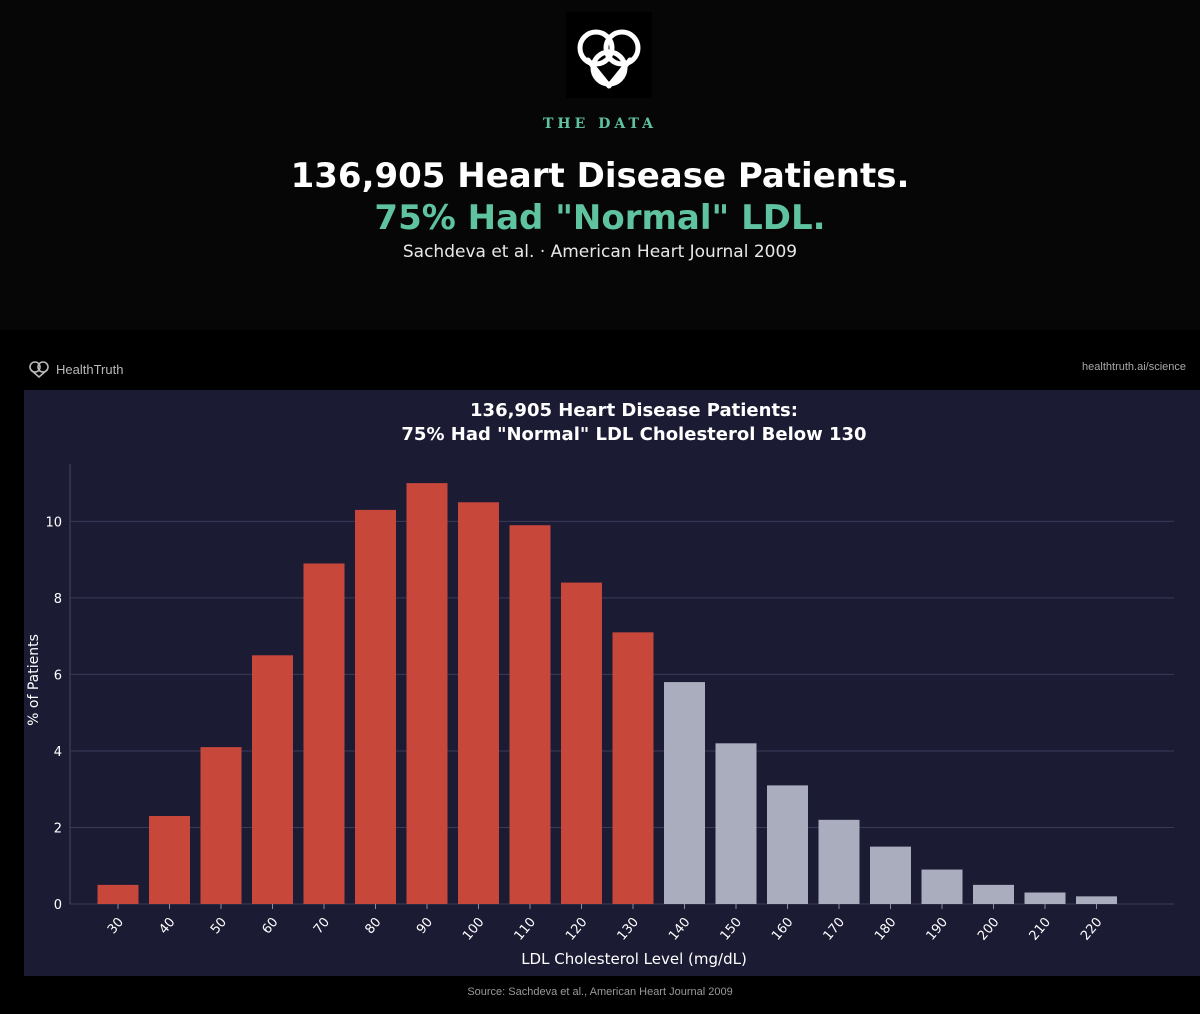 The image size is (1200, 1014). Describe the element at coordinates (634, 410) in the screenshot. I see `chart-title-line1: 136,905 Heart Disease Patients:` at that location.